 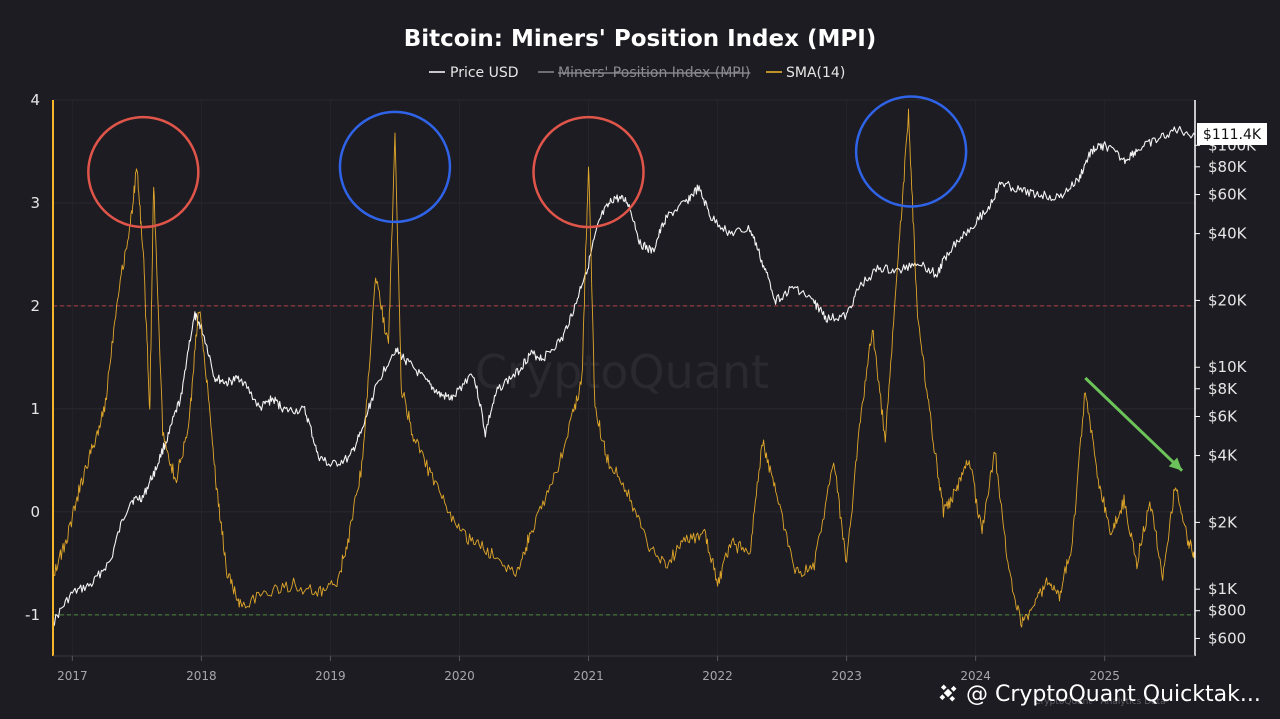 I want to click on current-price-label: $111.4K, so click(x=1232, y=135).